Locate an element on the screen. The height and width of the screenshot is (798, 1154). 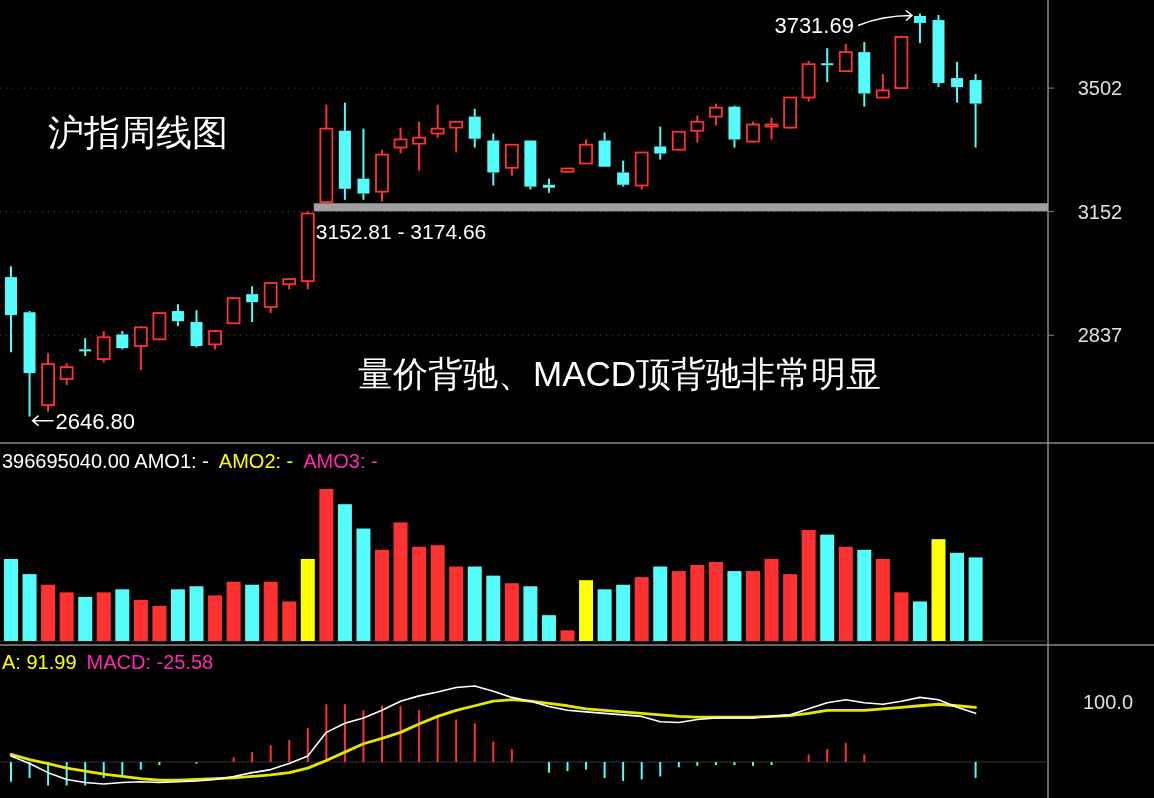
annotation: 3731.69 is located at coordinates (814, 25).